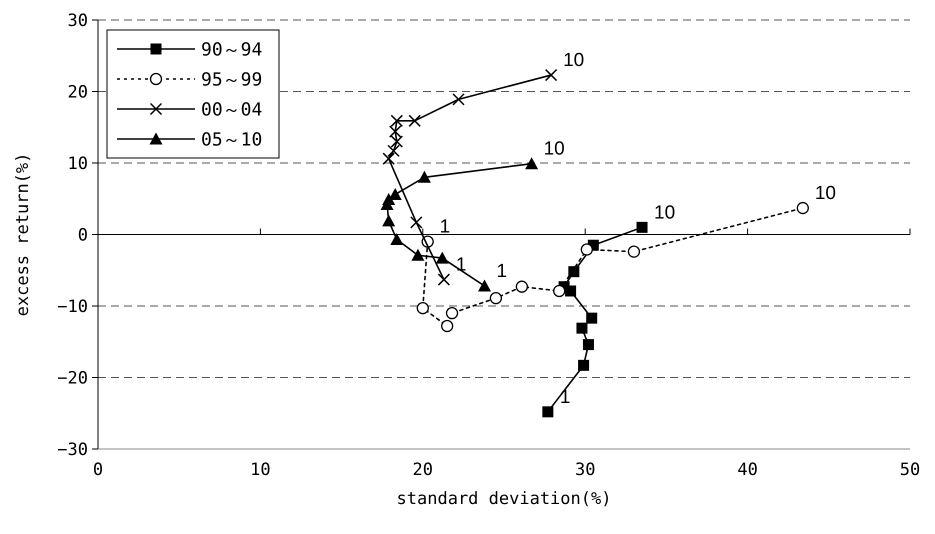  What do you see at coordinates (910, 470) in the screenshot?
I see `x-tick-label: 50` at bounding box center [910, 470].